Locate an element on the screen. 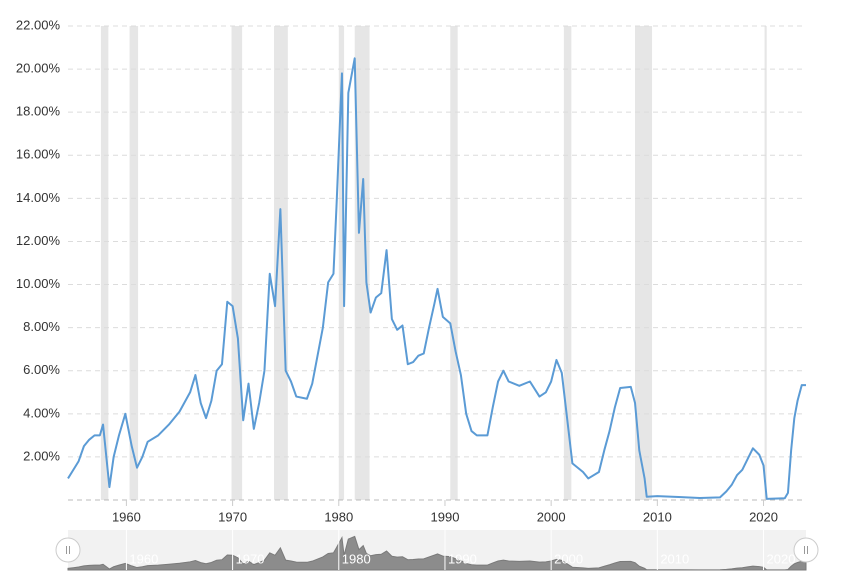 This screenshot has width=856, height=583. y-tick-label: 4.00% is located at coordinates (41, 412).